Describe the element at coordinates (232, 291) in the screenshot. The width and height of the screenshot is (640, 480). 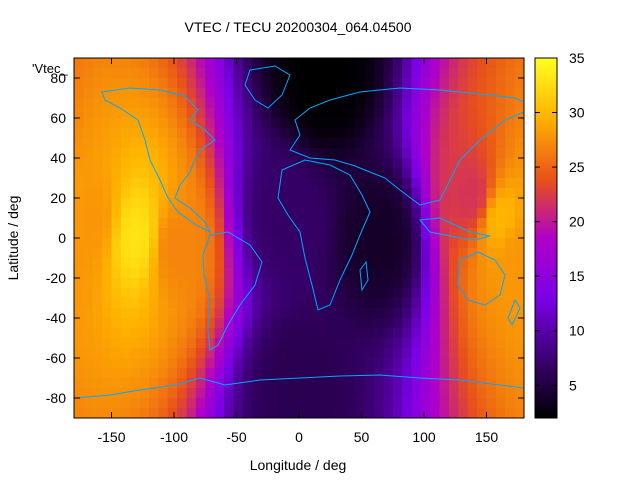
I see `coastline-south-america` at that location.